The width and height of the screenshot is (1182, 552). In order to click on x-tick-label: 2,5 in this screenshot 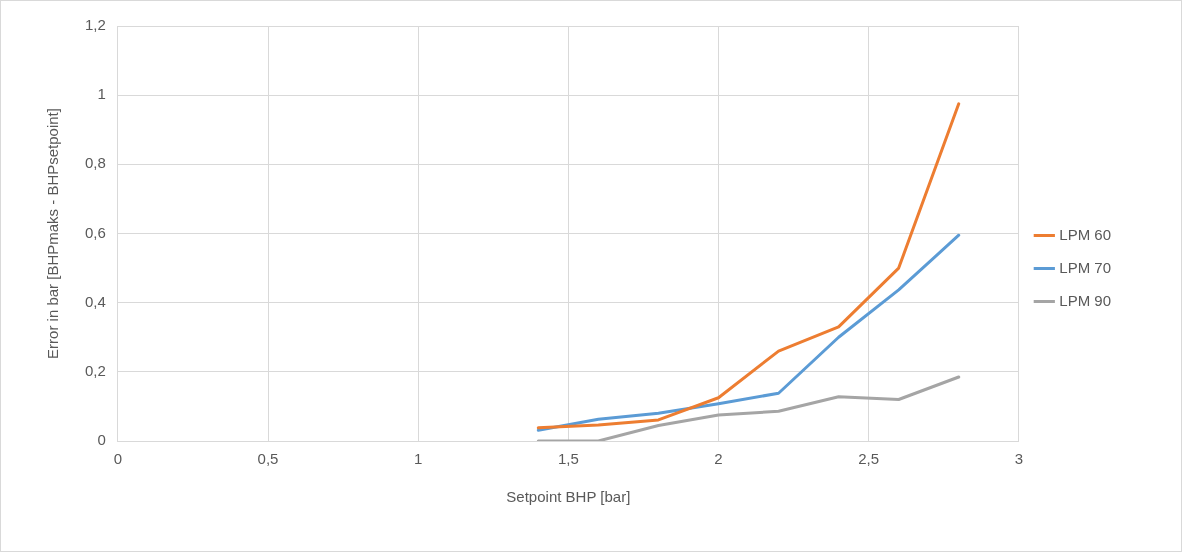, I will do `click(869, 459)`.